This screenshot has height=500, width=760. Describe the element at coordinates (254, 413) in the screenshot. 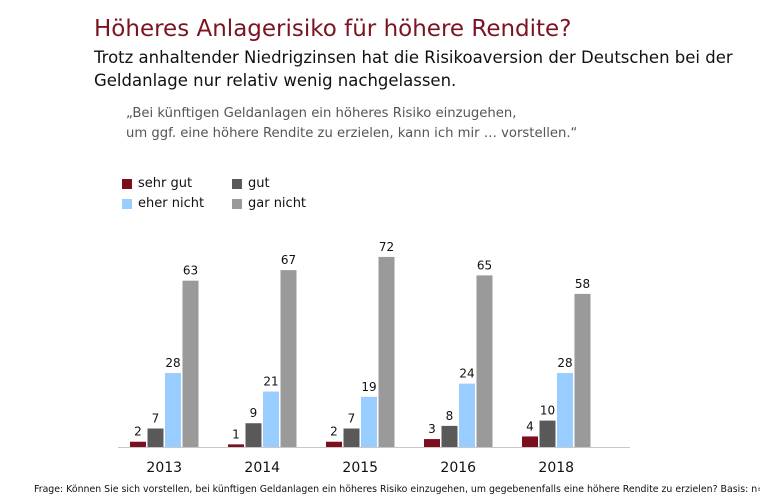

I see `data-label-2014-gut: 9` at that location.